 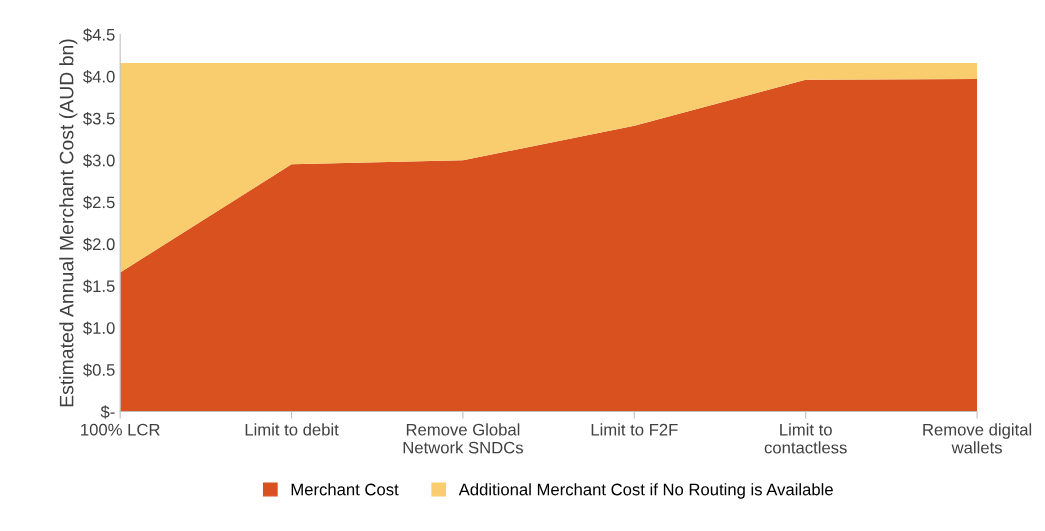 What do you see at coordinates (805, 438) in the screenshot?
I see `x-tick-label: Limit to contactless` at bounding box center [805, 438].